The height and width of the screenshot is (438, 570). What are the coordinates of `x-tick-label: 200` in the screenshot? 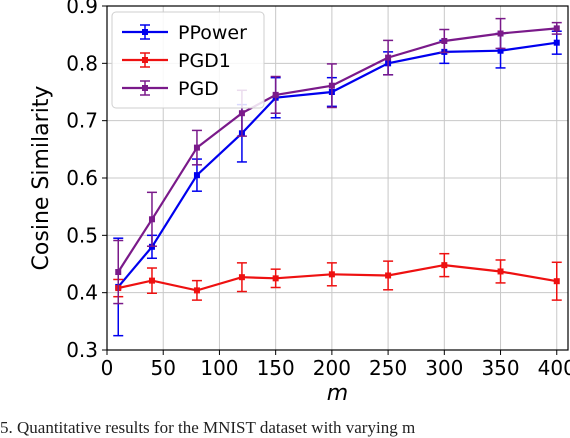 It's located at (332, 368).